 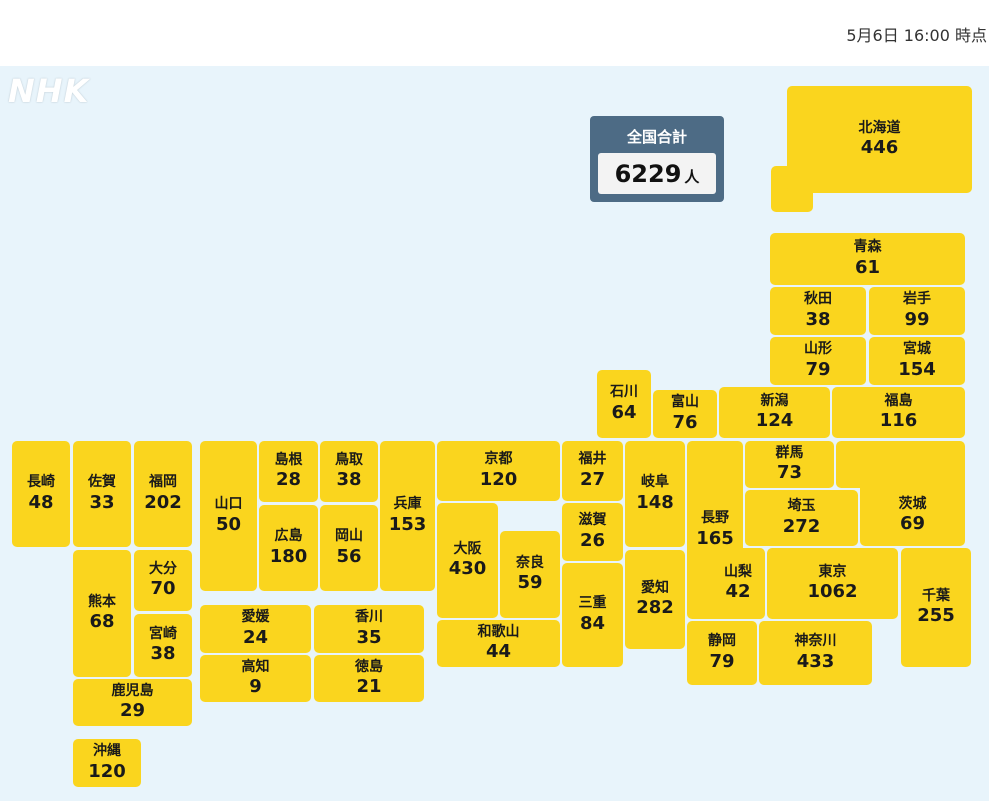 What do you see at coordinates (592, 603) in the screenshot?
I see `pref-name: 三重` at bounding box center [592, 603].